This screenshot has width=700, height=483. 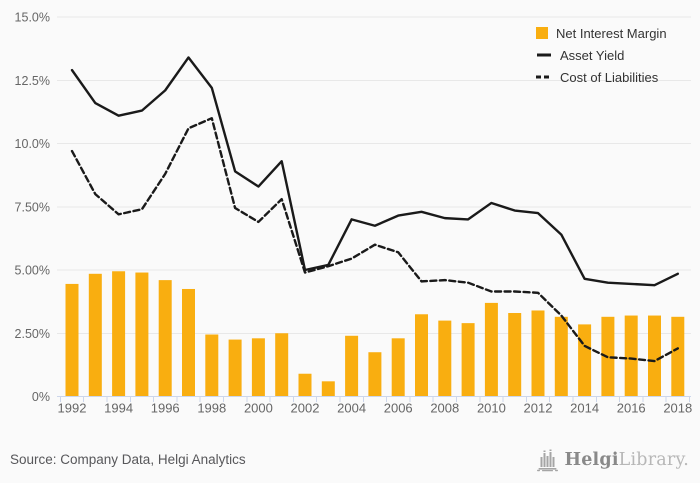 What do you see at coordinates (282, 364) in the screenshot?
I see `nim-bar-2001` at bounding box center [282, 364].